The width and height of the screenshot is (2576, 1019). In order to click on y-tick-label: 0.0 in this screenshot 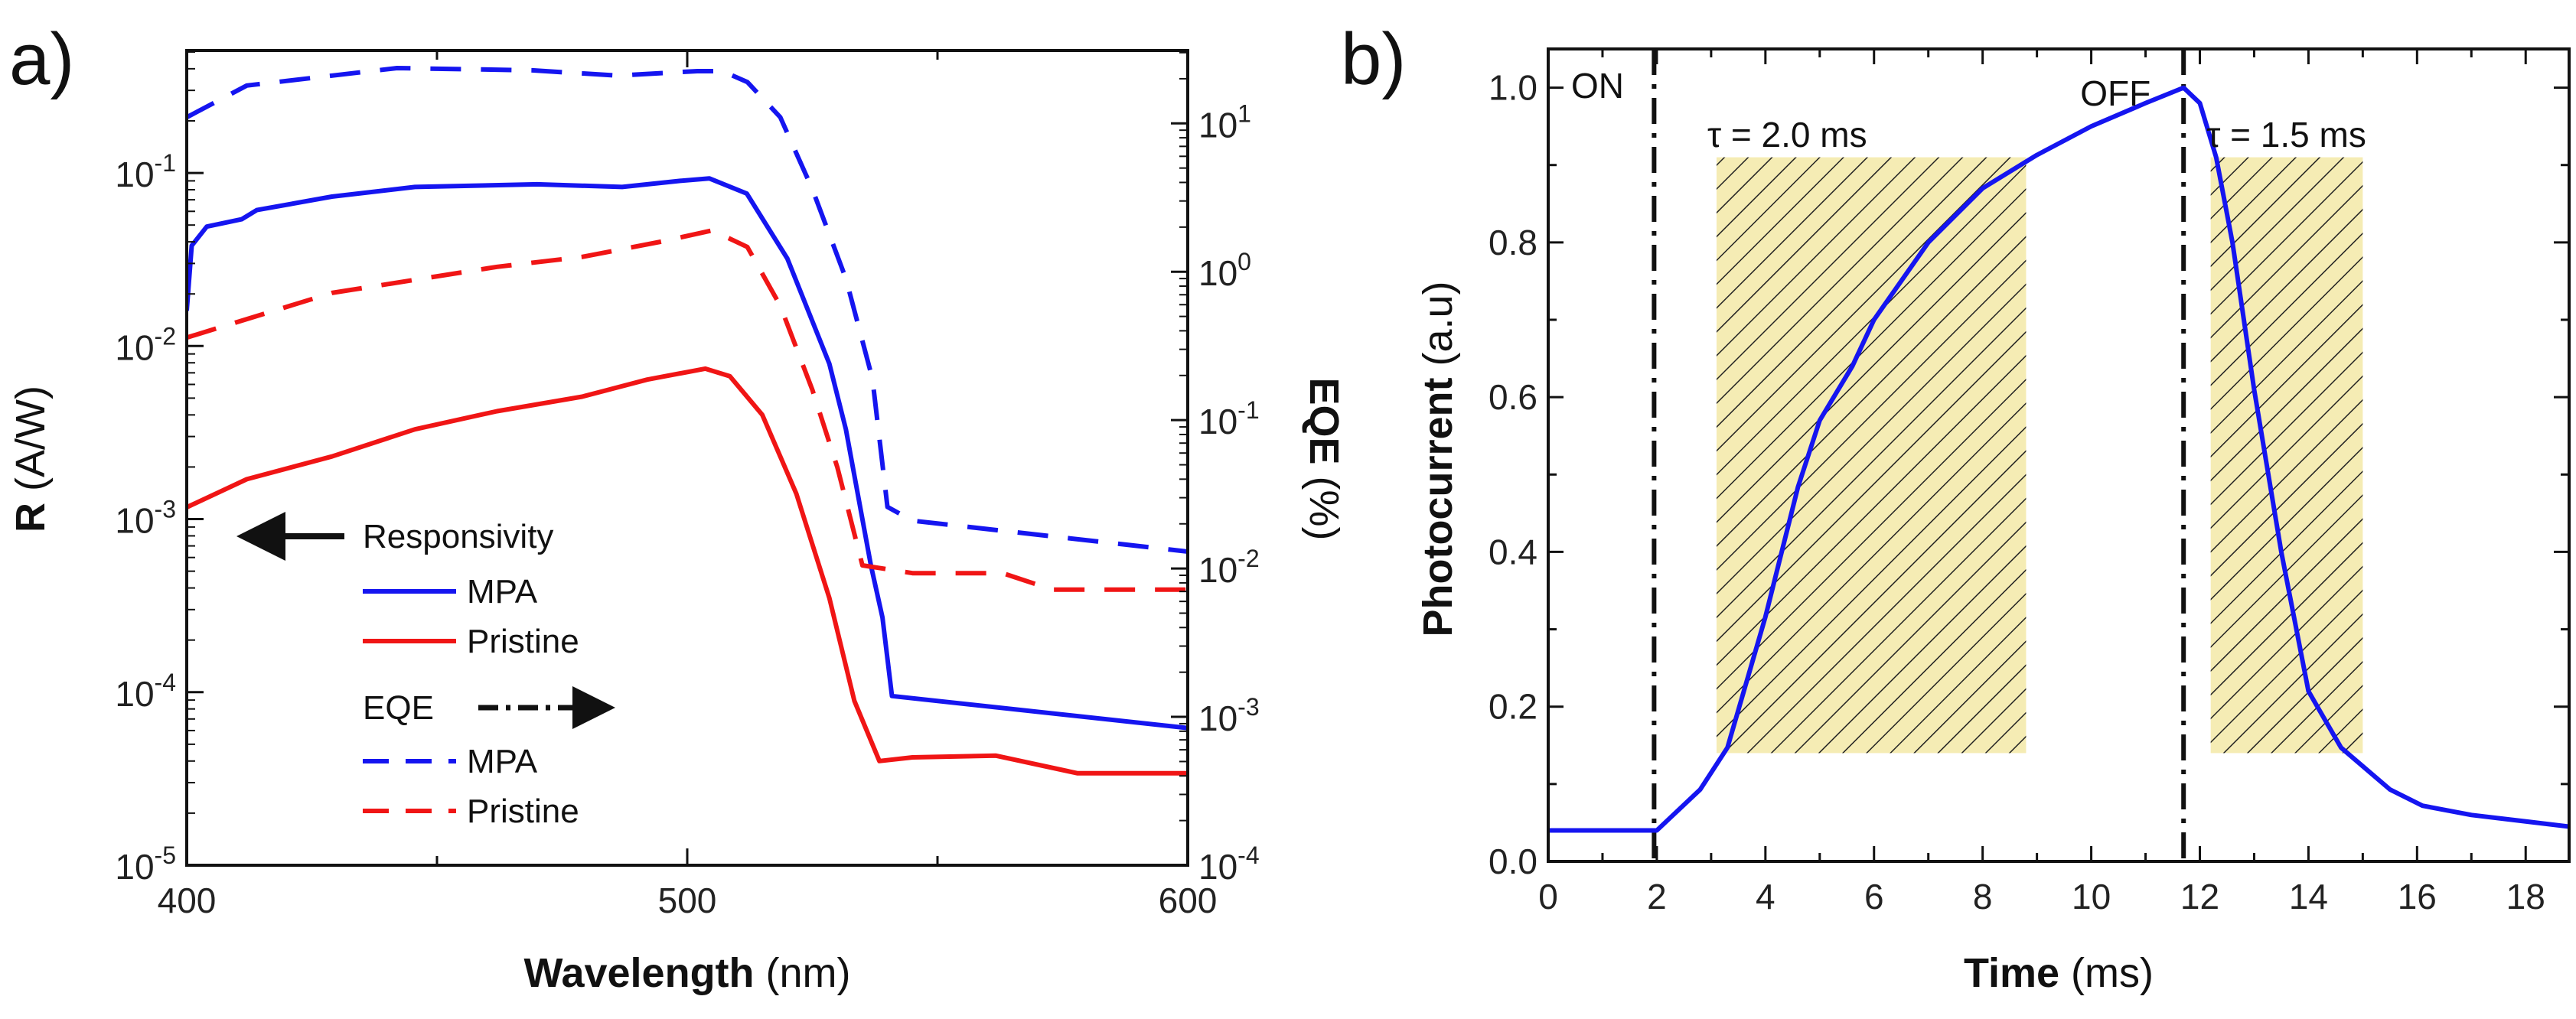, I will do `click(1513, 862)`.